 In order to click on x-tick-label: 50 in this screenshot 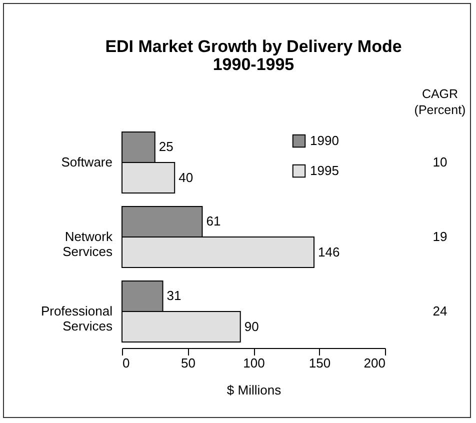, I will do `click(188, 363)`.